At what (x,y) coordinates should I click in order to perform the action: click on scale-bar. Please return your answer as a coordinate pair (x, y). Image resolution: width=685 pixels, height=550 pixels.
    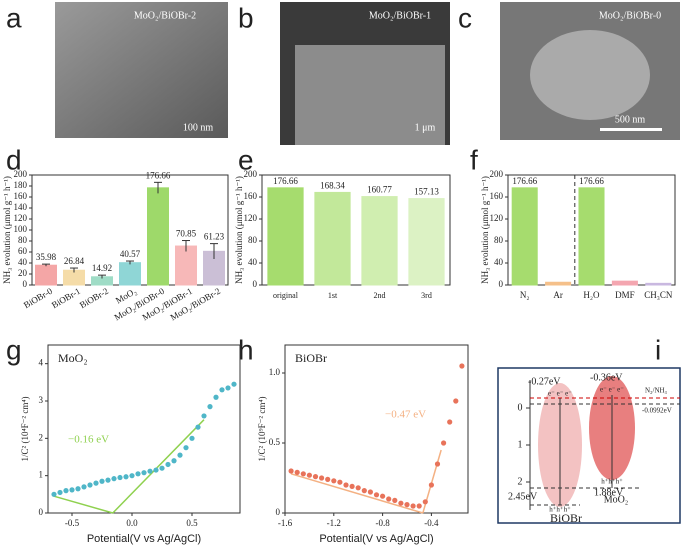
    Looking at the image, I should click on (631, 129).